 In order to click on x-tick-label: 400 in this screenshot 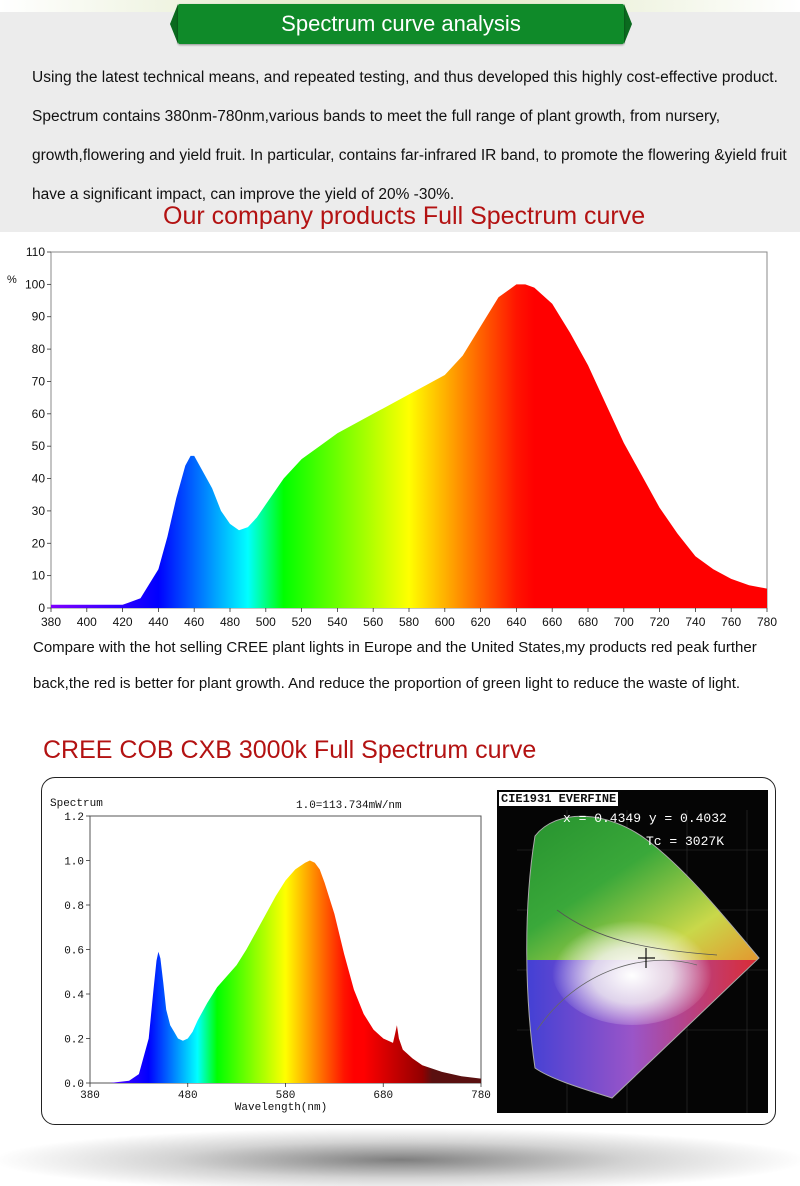, I will do `click(87, 622)`.